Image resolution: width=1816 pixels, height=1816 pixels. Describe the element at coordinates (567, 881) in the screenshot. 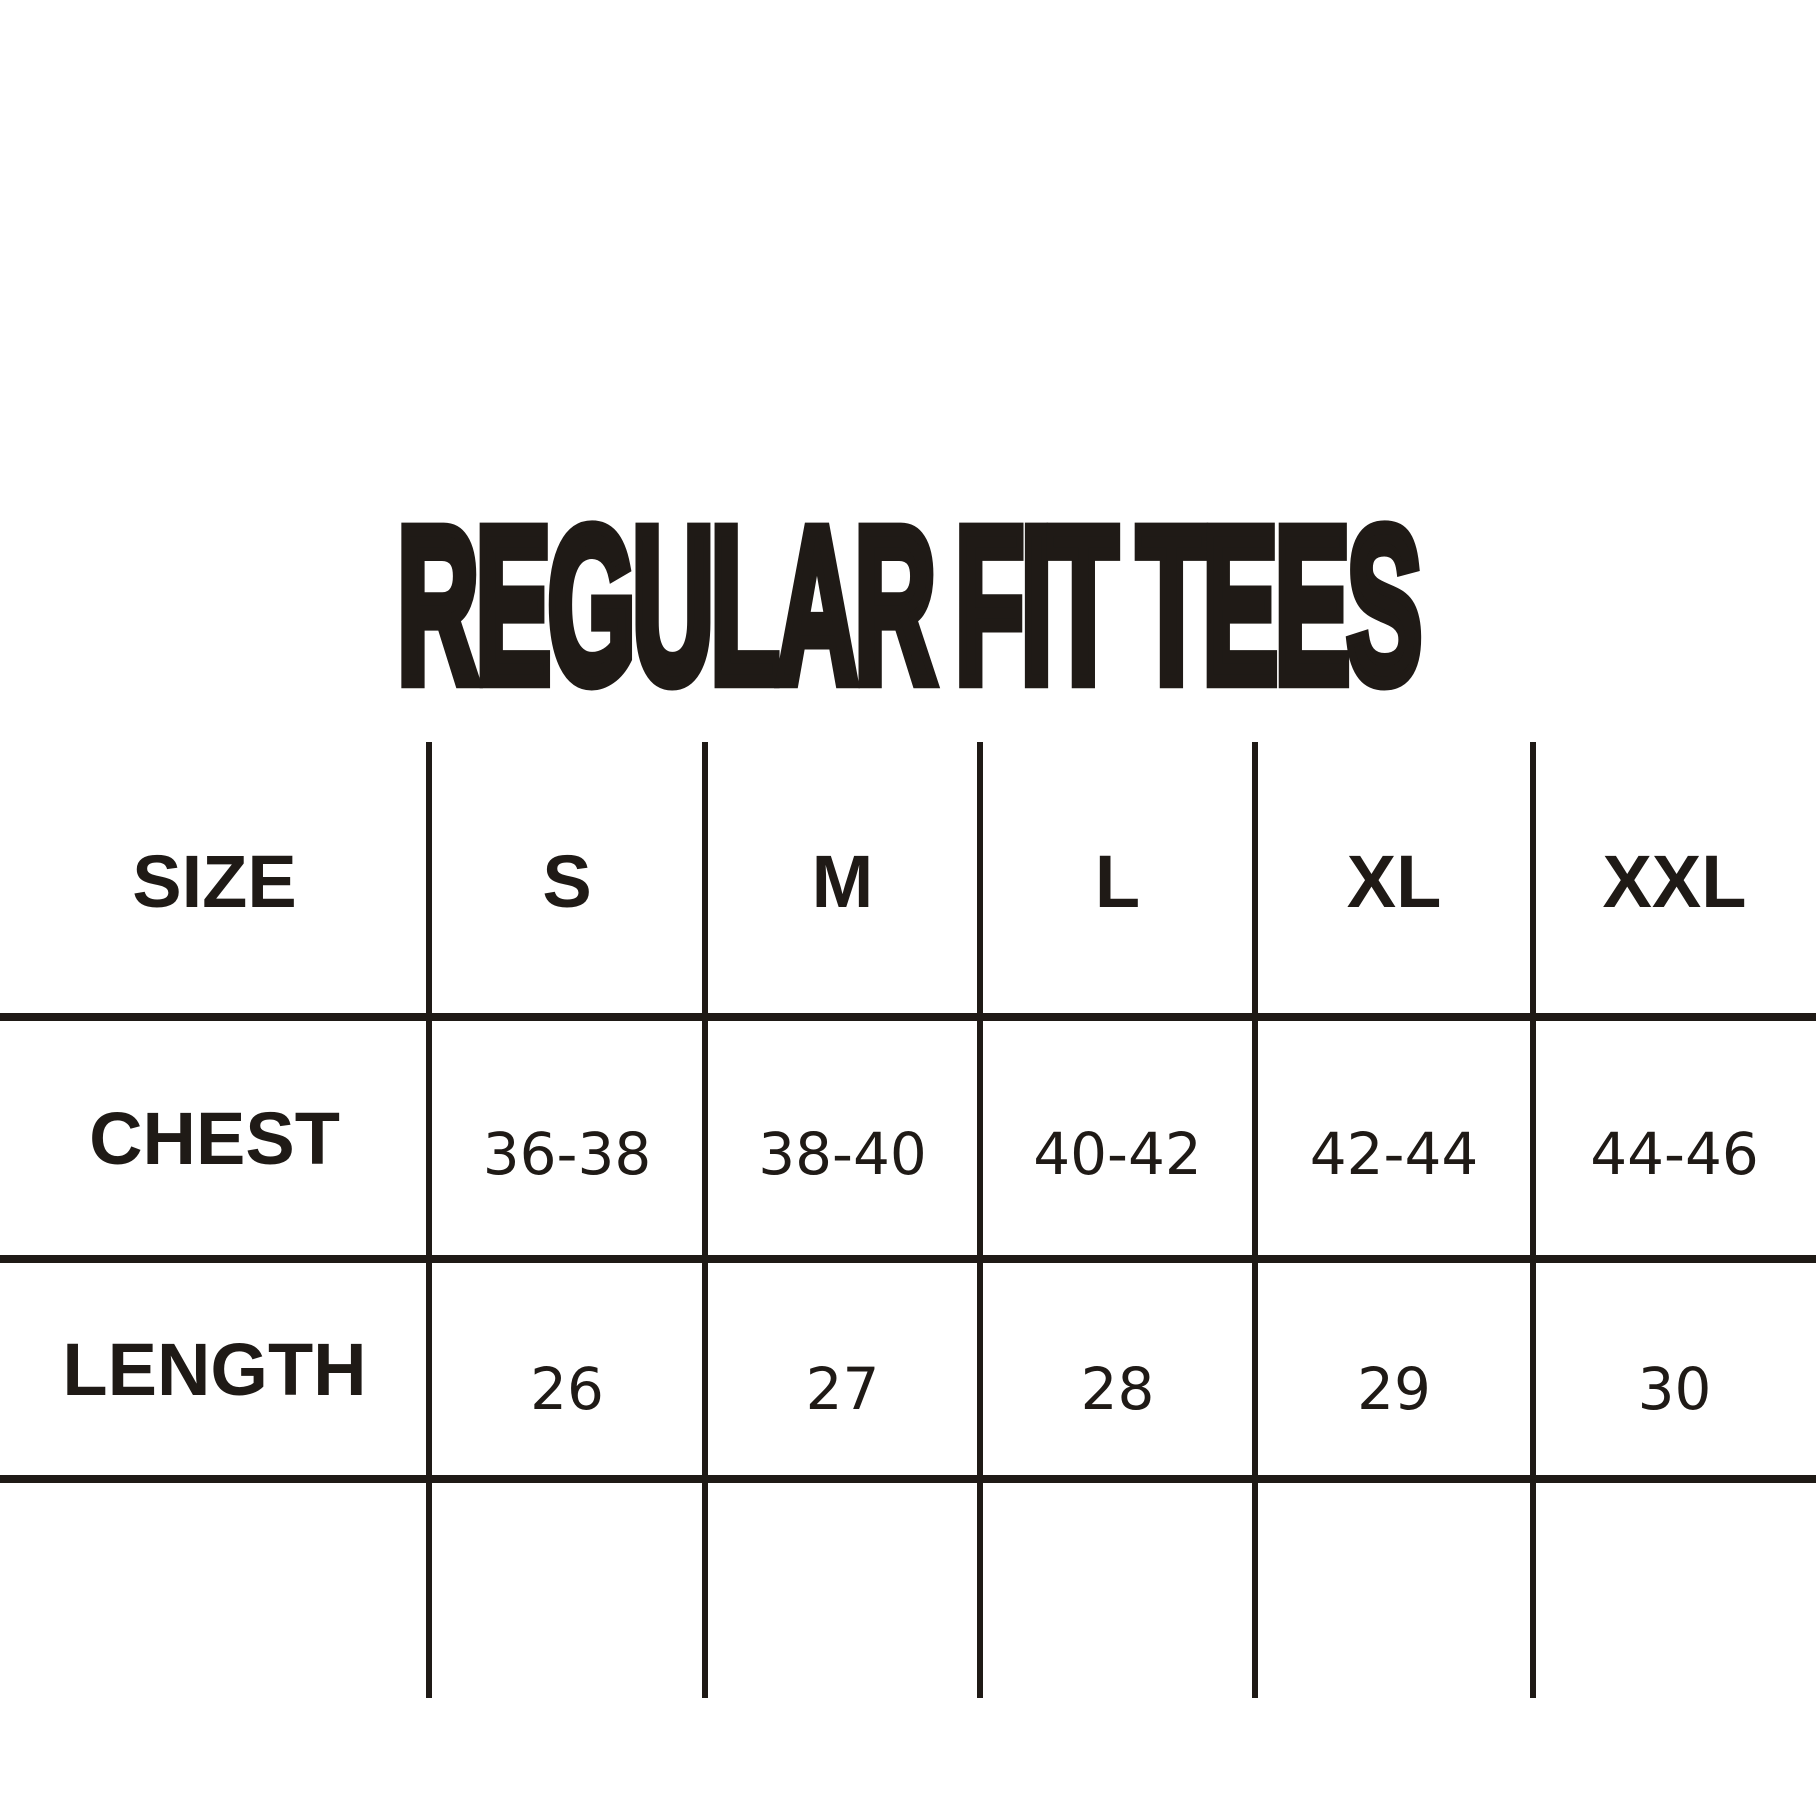

I see `column-header-s: S` at that location.